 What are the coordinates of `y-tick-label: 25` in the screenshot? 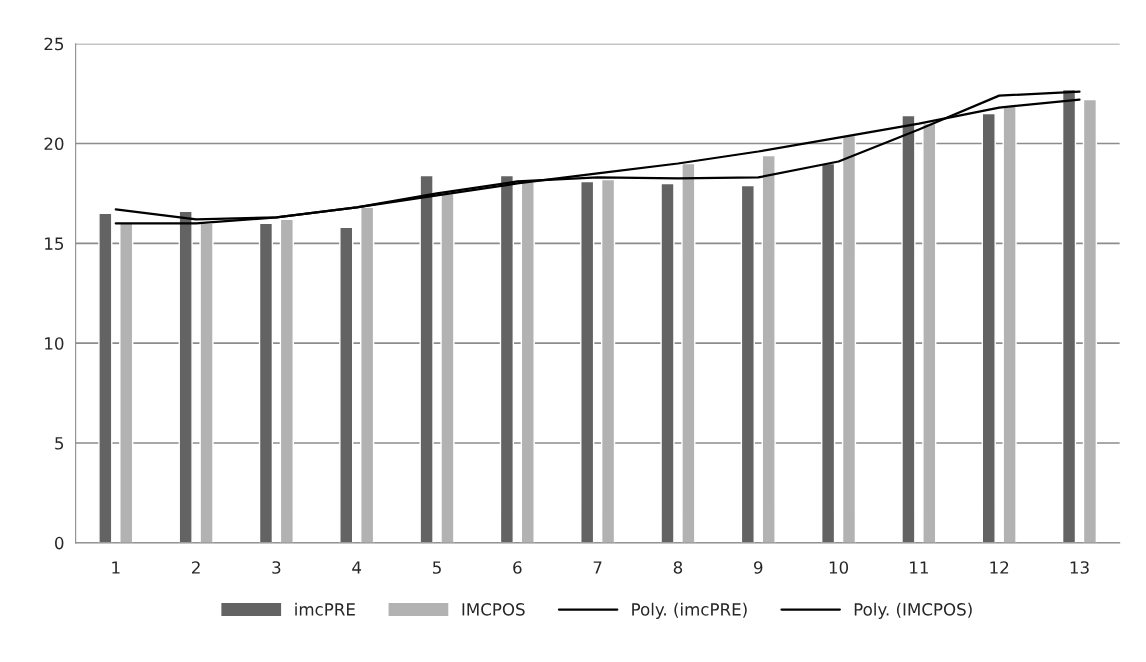 It's located at (54, 44).